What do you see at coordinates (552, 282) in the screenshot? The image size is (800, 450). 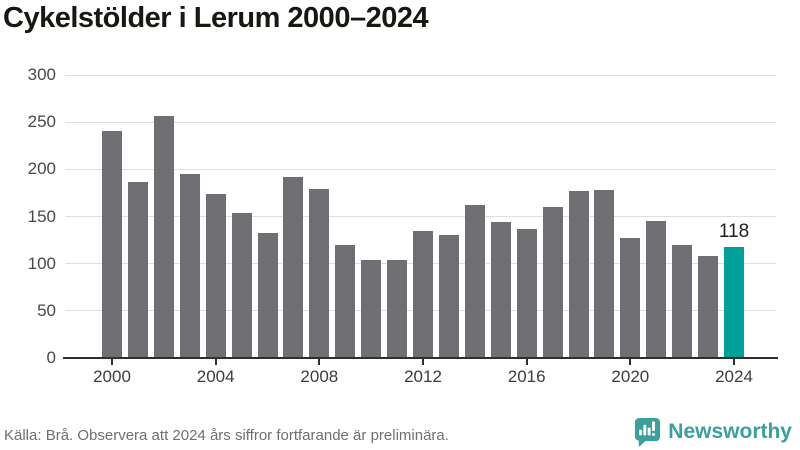 I see `bar-2017` at bounding box center [552, 282].